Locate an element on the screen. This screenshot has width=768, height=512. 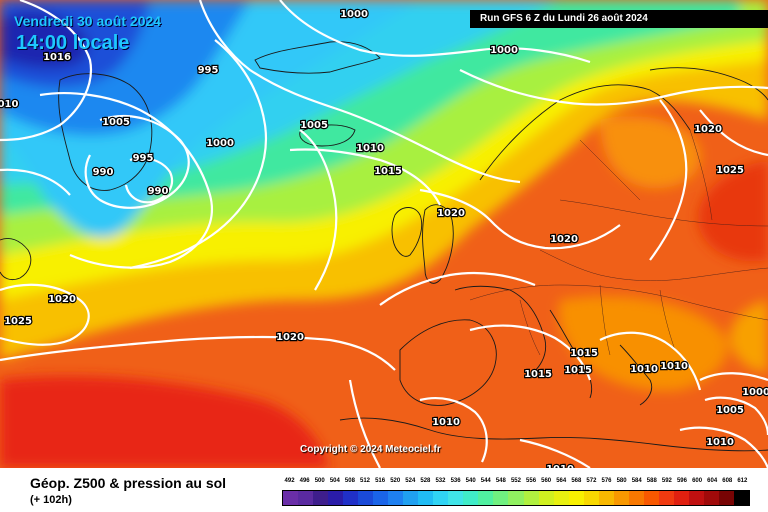
scale-tick-label: 544 is located at coordinates (485, 481).